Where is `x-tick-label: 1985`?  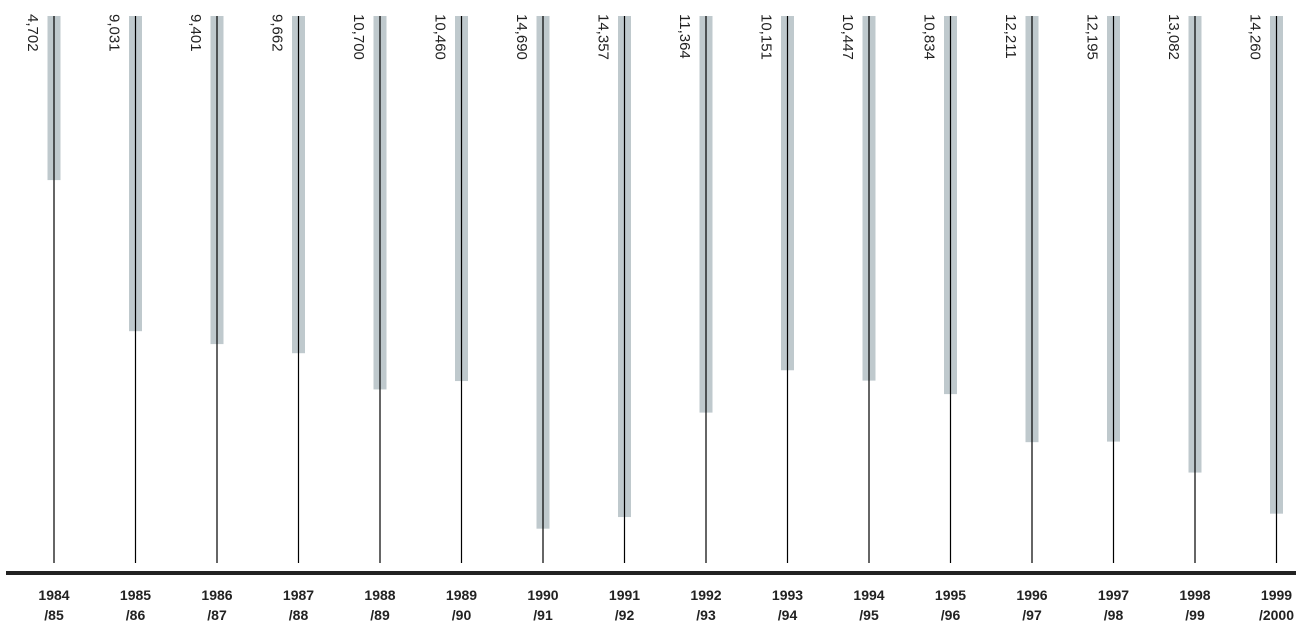 x-tick-label: 1985 is located at coordinates (135, 595).